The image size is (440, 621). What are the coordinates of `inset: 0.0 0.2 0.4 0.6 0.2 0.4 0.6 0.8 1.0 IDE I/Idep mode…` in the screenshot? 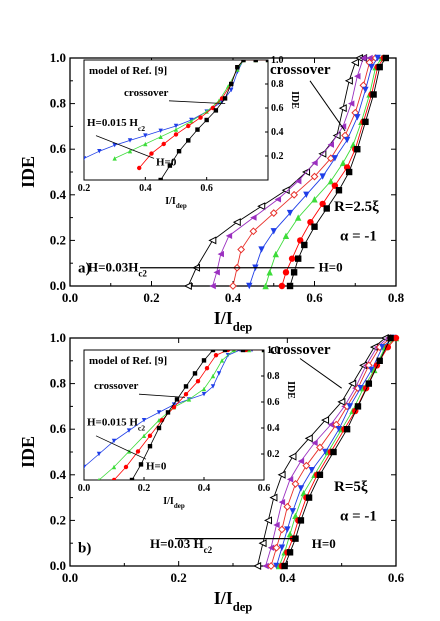 It's located at (187, 427).